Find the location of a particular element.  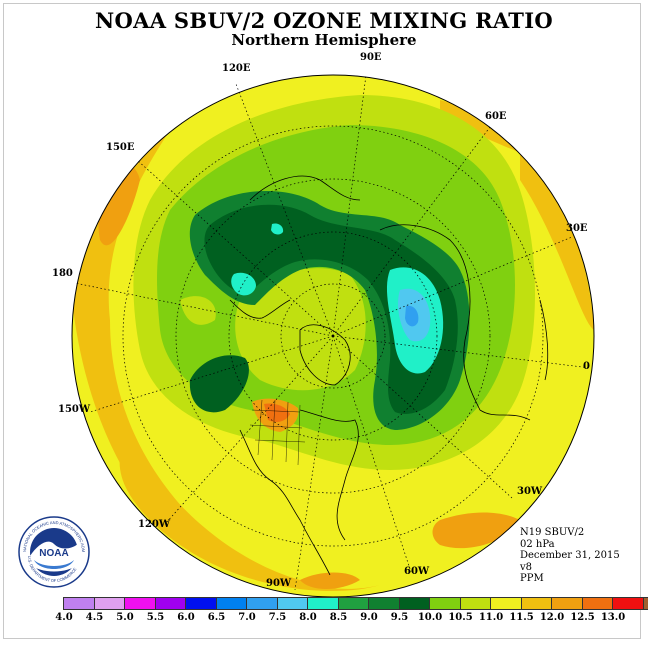

colorbar-tick-label: 8.0 is located at coordinates (308, 617).